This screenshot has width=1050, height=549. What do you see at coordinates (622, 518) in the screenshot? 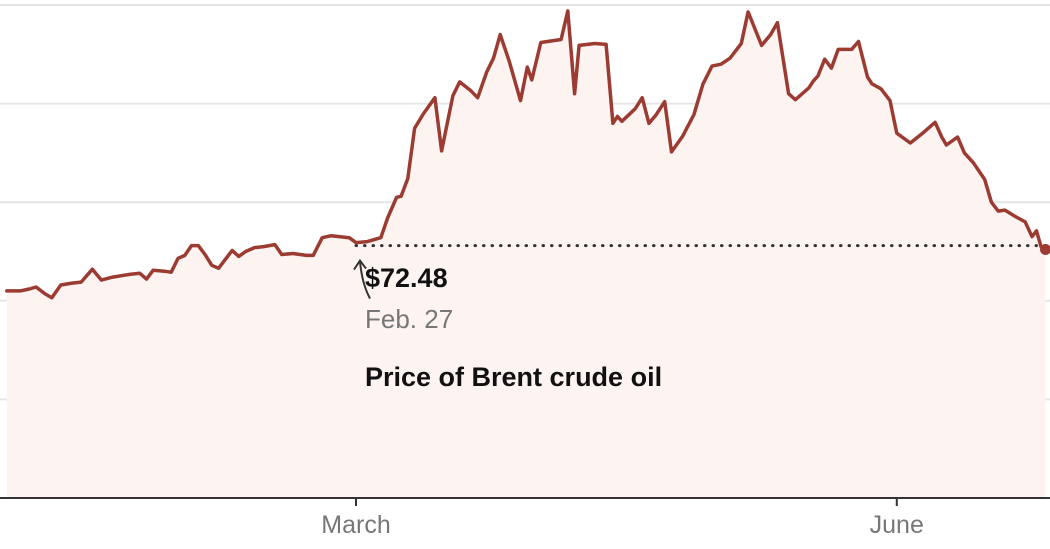
I see `x-axis-ticks: March June` at bounding box center [622, 518].